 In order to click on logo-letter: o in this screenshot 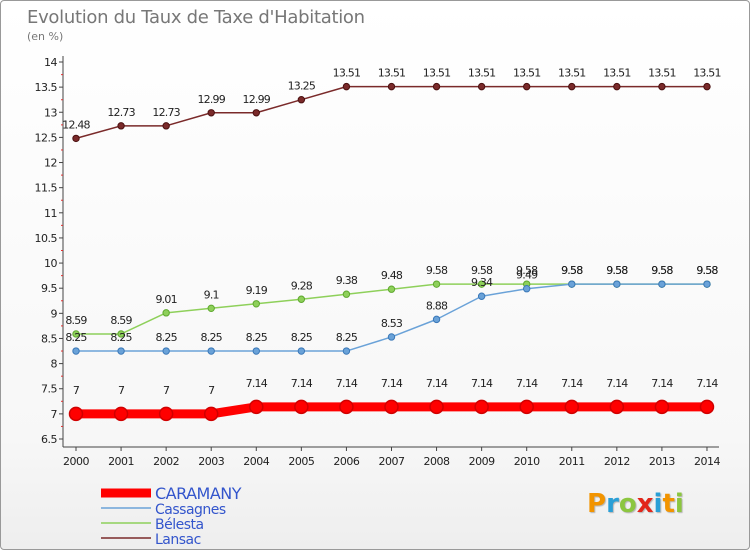, I will do `click(627, 504)`.